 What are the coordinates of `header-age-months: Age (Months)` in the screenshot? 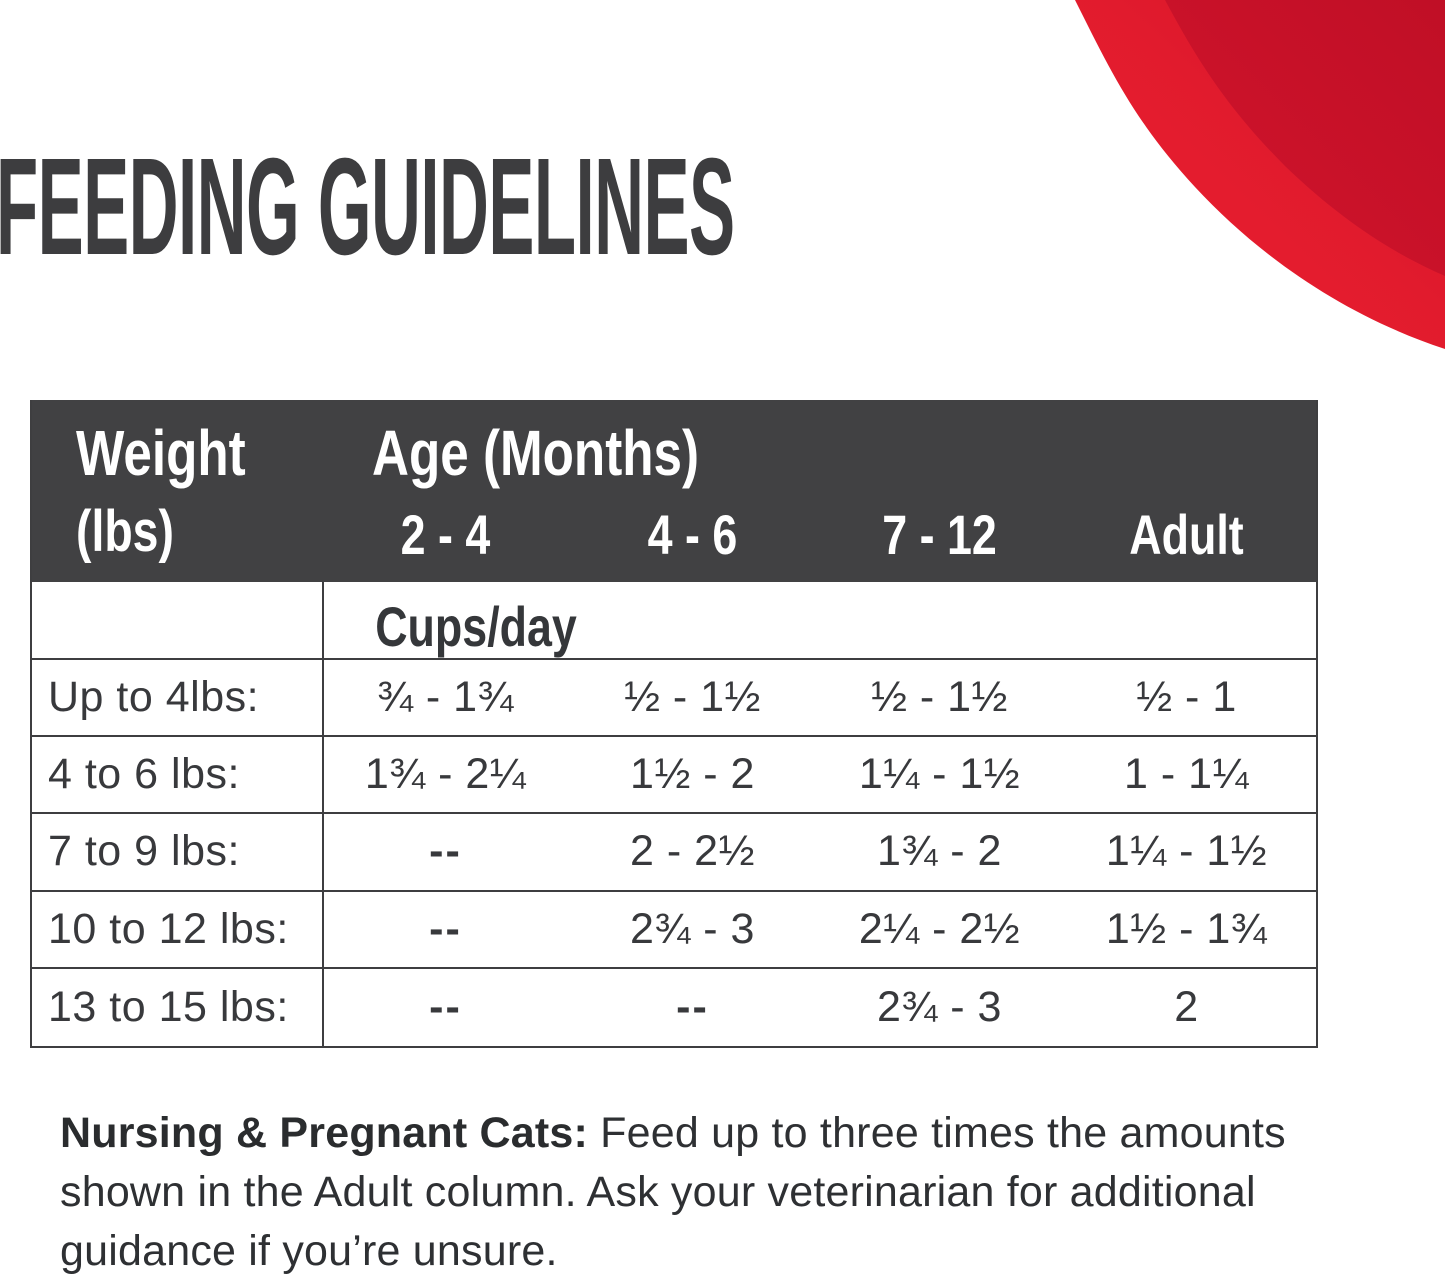 It's located at (536, 453).